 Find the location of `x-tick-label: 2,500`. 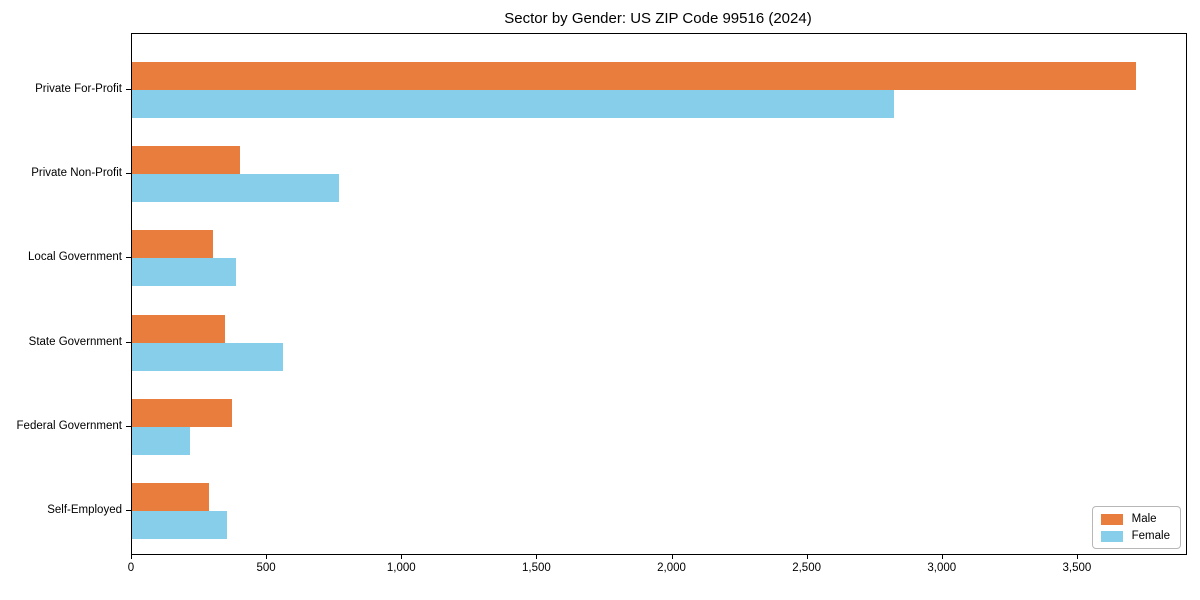

x-tick-label: 2,500 is located at coordinates (806, 568).